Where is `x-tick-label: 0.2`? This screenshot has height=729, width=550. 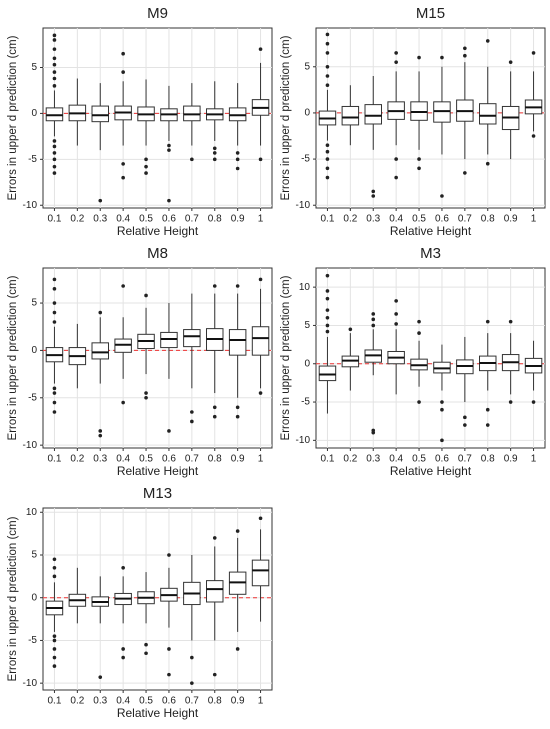 x-tick-label: 0.2 is located at coordinates (350, 219).